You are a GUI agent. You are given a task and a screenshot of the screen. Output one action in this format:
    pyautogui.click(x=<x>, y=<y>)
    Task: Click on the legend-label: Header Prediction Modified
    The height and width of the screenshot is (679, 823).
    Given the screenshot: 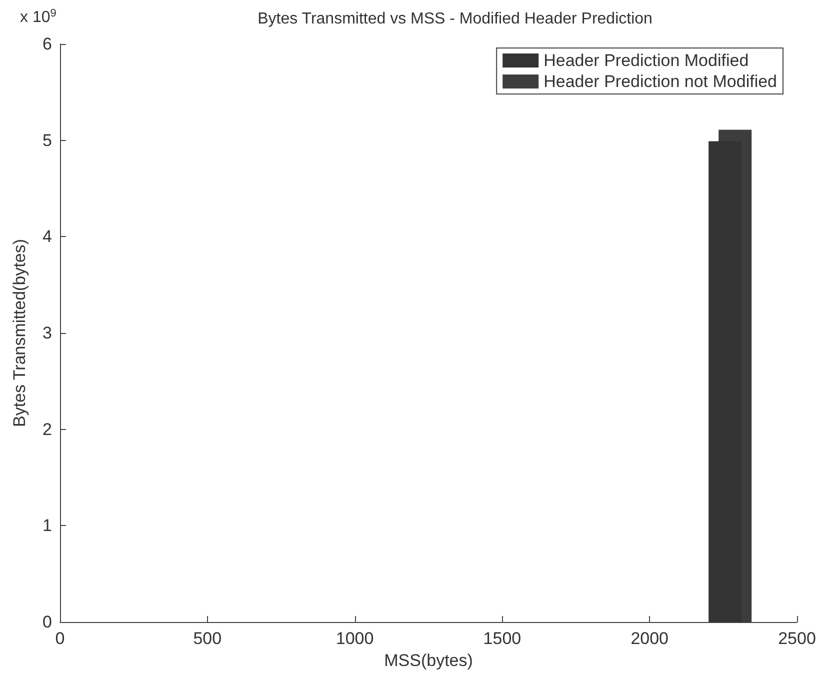 What is the action you would take?
    pyautogui.click(x=646, y=60)
    